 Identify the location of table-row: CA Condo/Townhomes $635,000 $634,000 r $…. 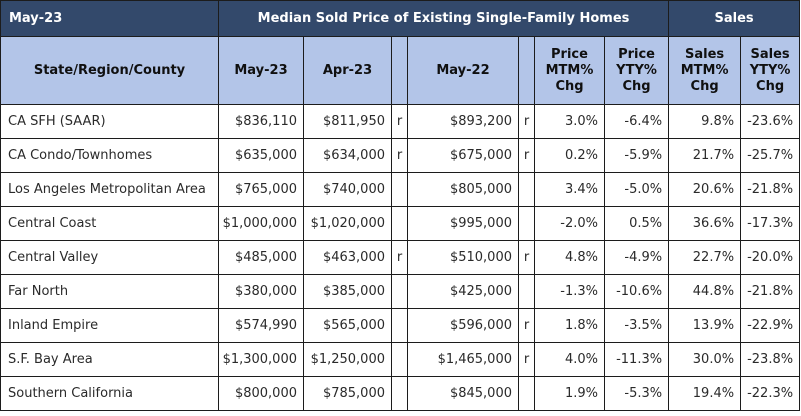
(400, 155).